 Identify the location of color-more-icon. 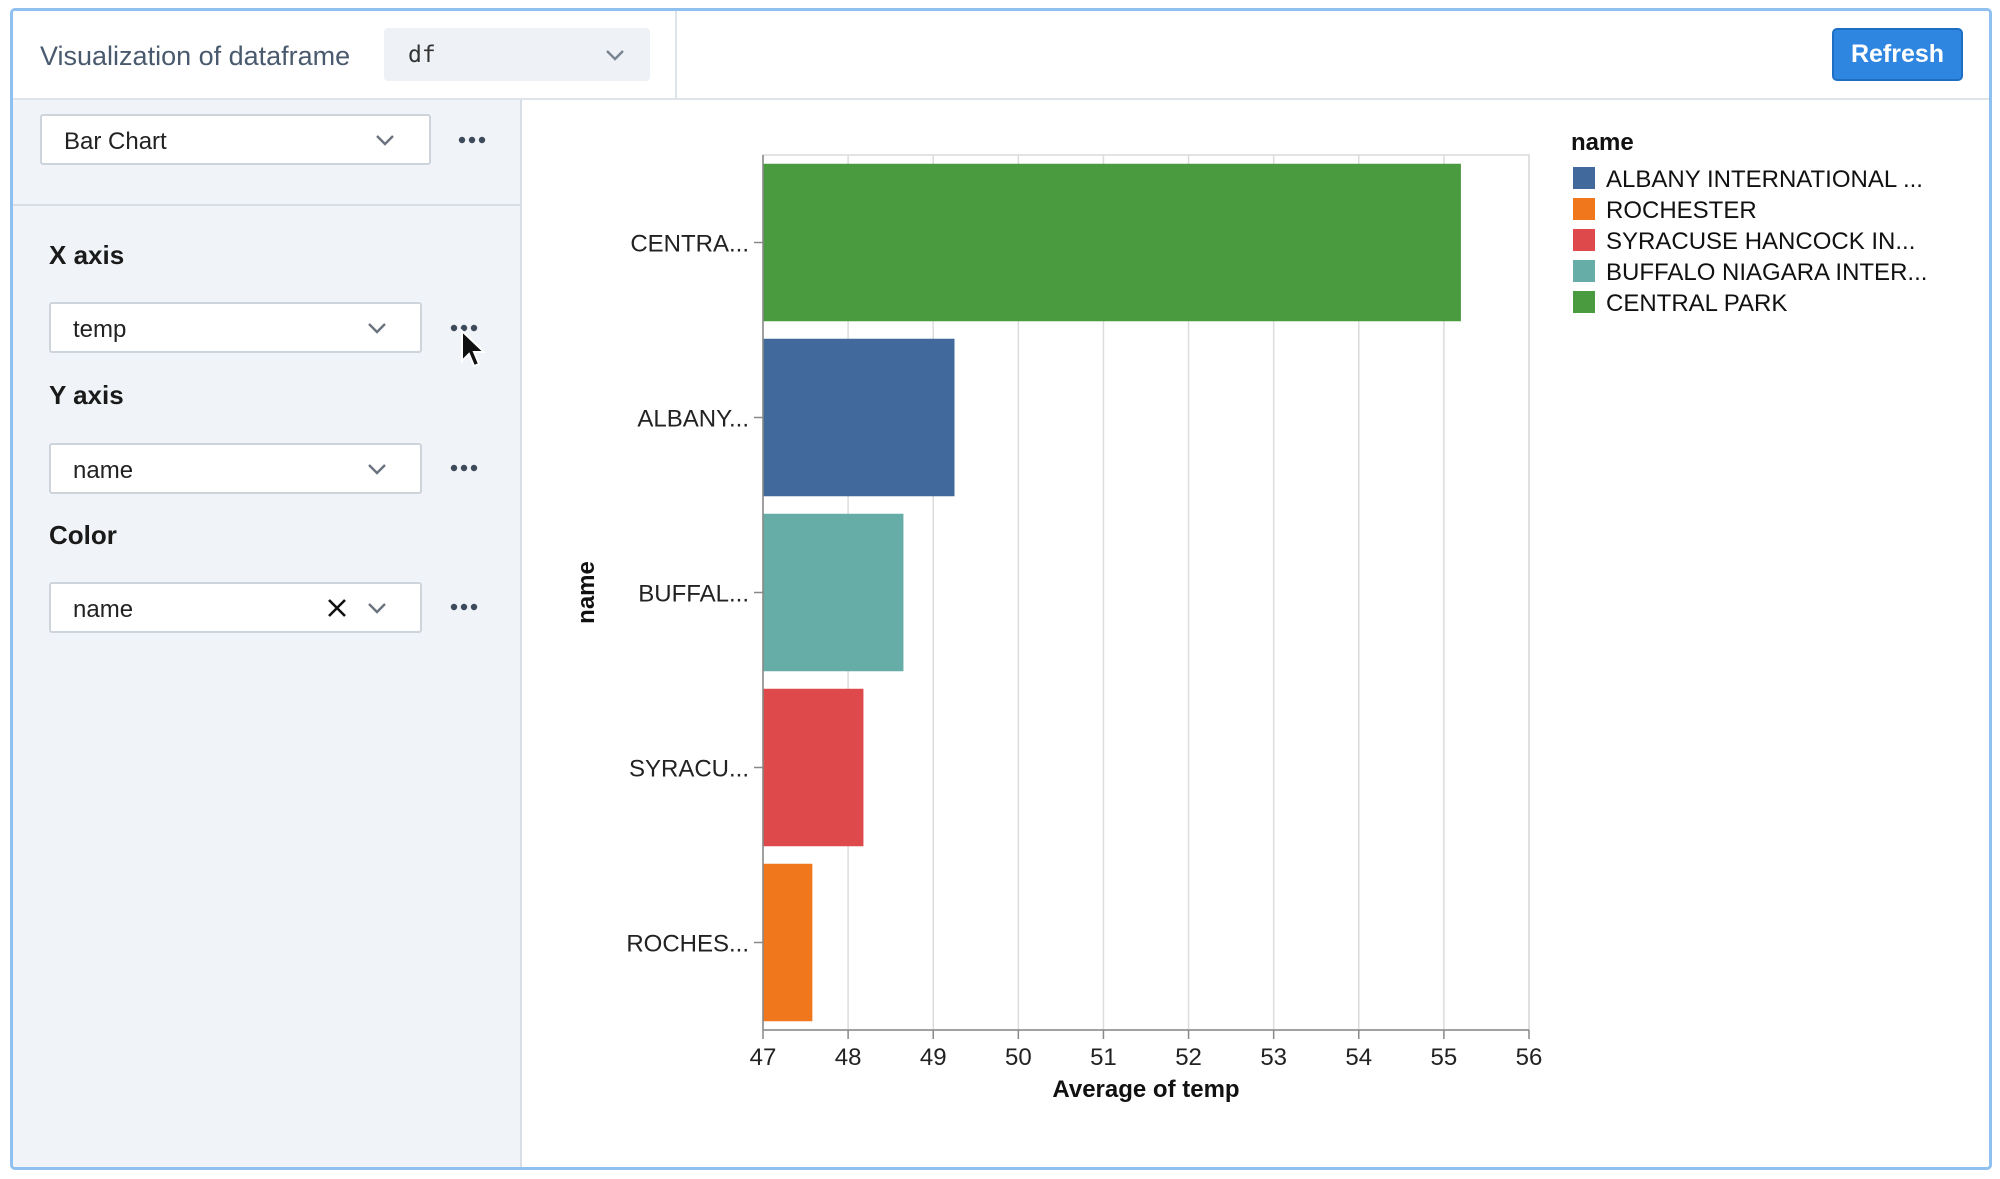
(464, 607).